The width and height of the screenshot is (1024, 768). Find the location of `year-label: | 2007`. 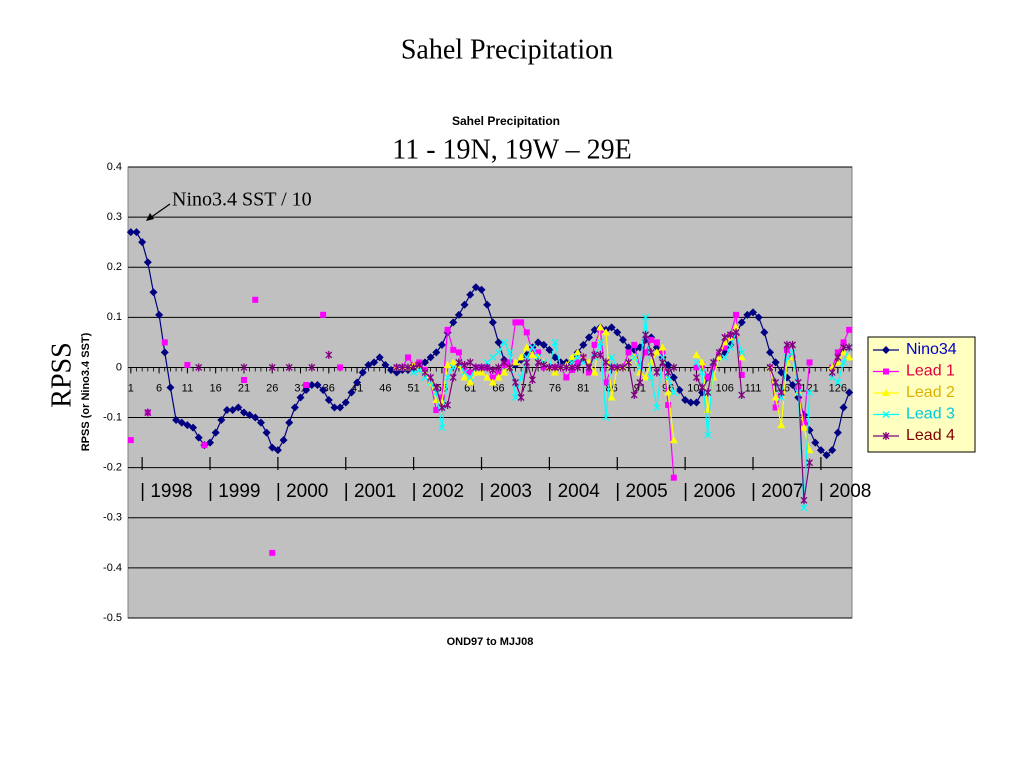

year-label: | 2007 is located at coordinates (777, 491).